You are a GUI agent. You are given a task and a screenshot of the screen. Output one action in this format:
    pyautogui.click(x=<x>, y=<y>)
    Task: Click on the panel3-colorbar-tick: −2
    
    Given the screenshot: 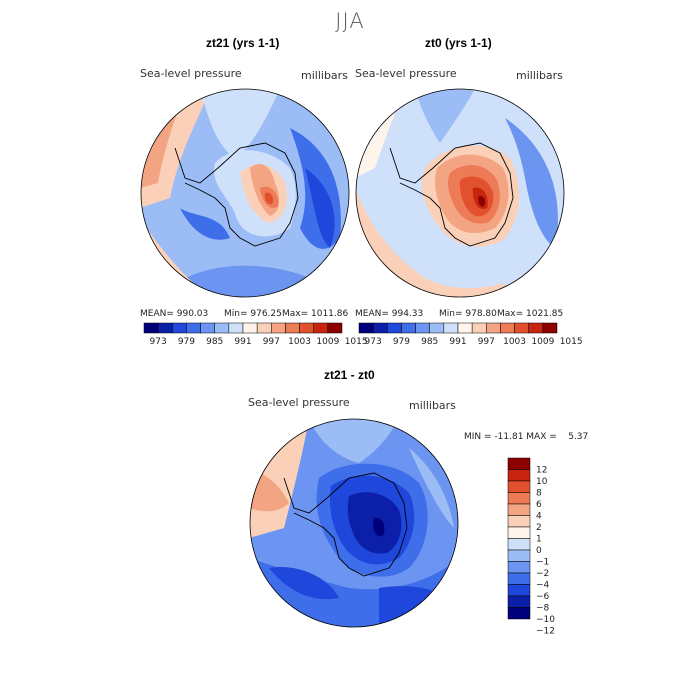 What is the action you would take?
    pyautogui.click(x=542, y=574)
    